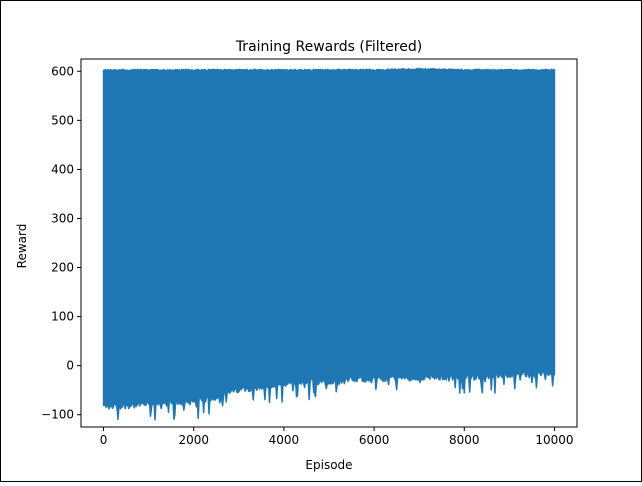  Describe the element at coordinates (554, 440) in the screenshot. I see `x-tick-label: 10000` at that location.